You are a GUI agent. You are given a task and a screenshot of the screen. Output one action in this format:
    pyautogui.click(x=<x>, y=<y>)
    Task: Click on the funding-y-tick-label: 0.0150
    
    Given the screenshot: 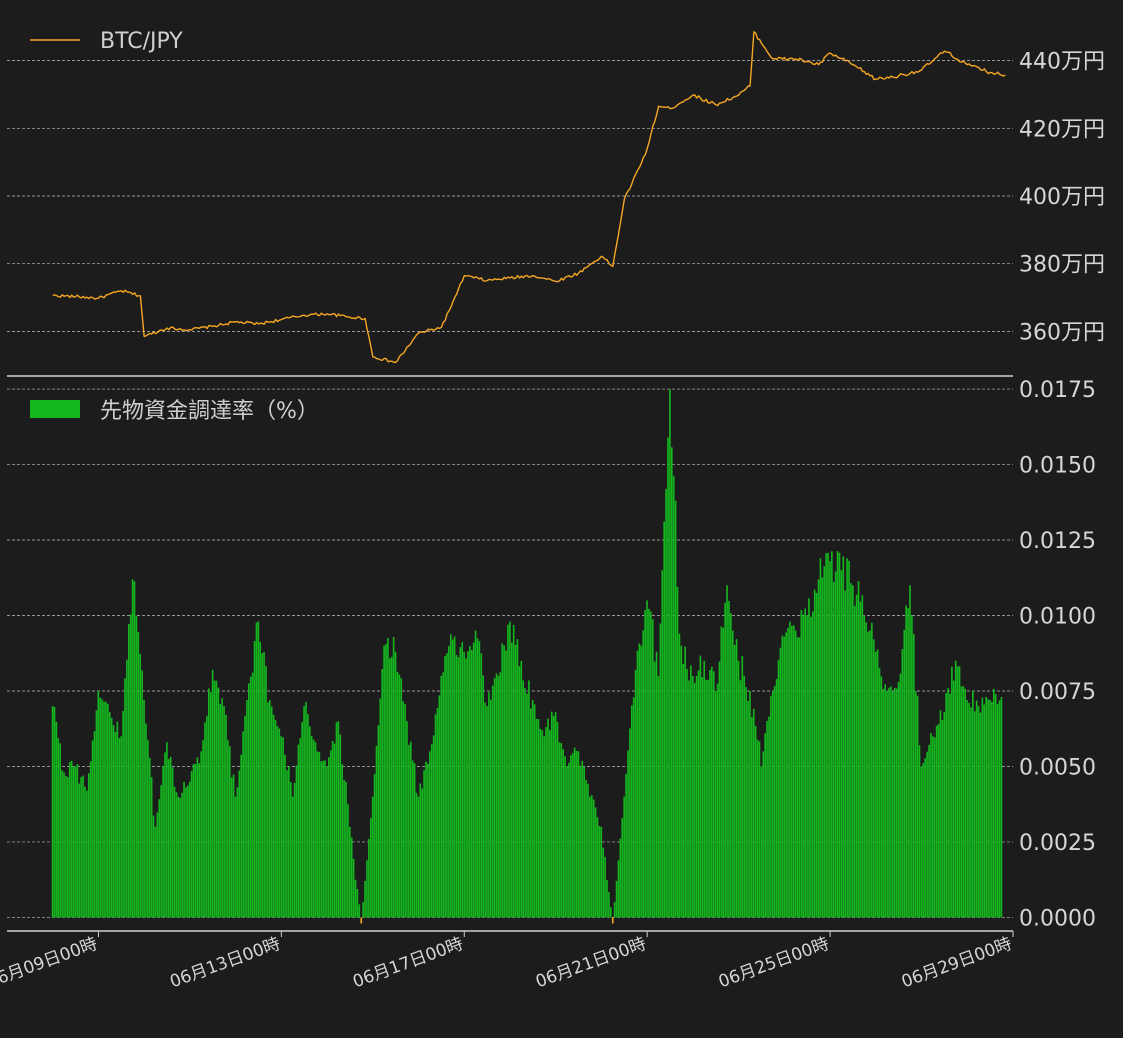 What is the action you would take?
    pyautogui.click(x=1057, y=466)
    